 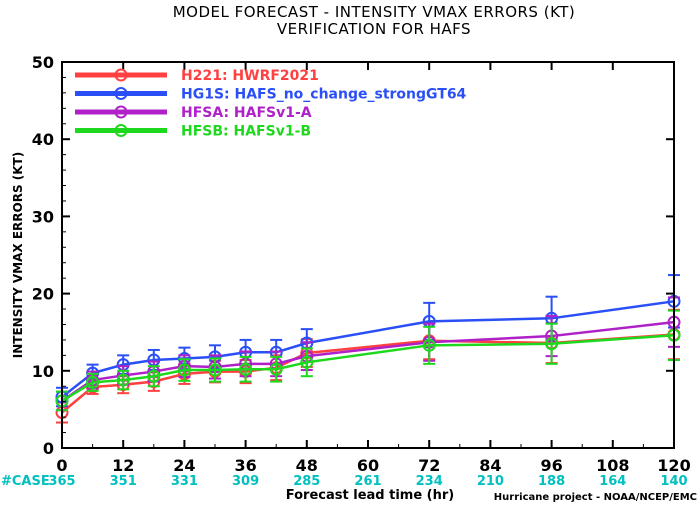 What do you see at coordinates (48, 448) in the screenshot?
I see `y-tick-label: 0` at bounding box center [48, 448].